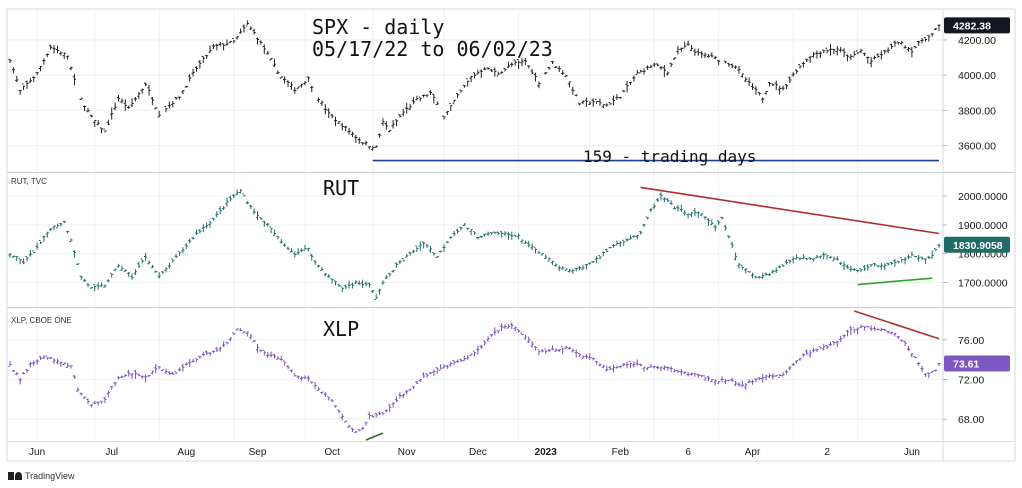  I want to click on xlp-y-tick-label: 76.00, so click(971, 341).